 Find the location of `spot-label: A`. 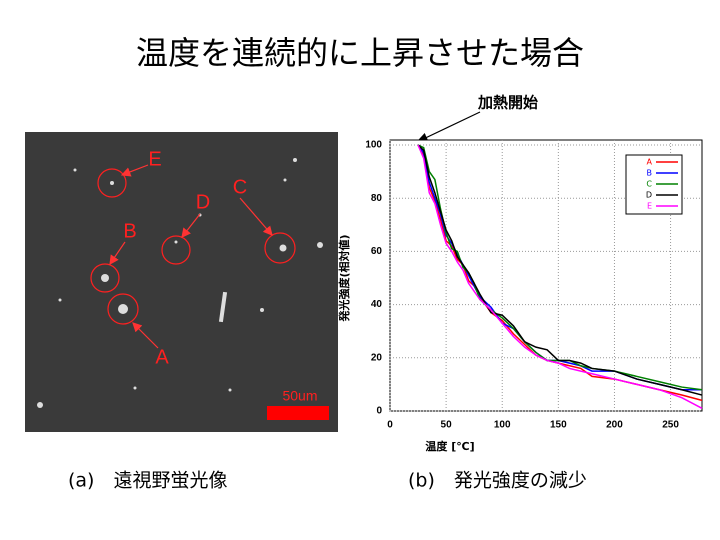

spot-label: A is located at coordinates (162, 357).